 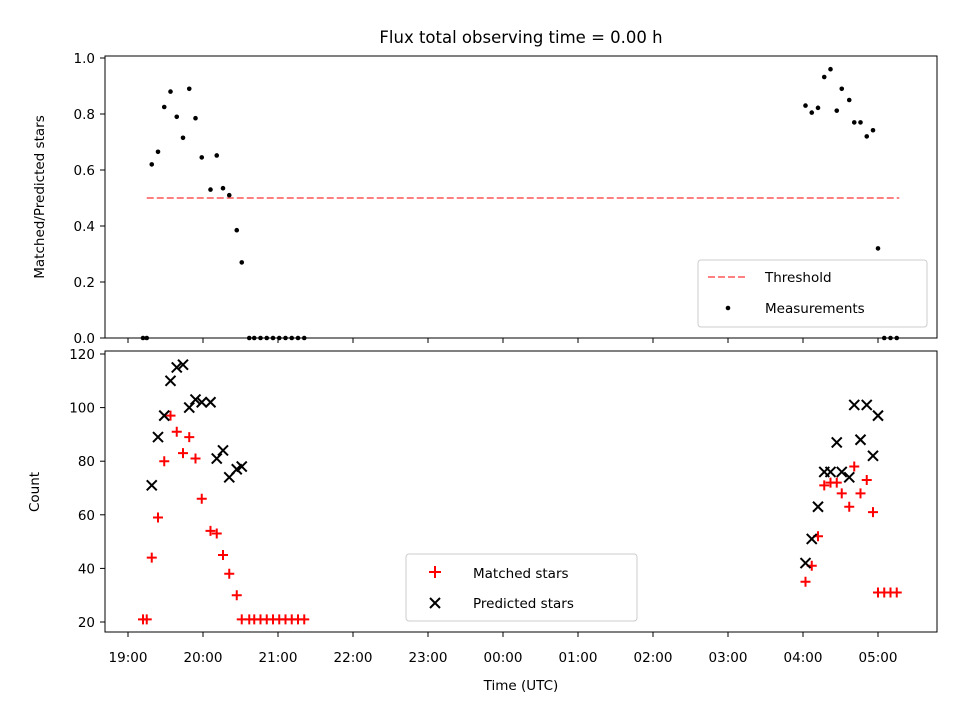 What do you see at coordinates (503, 658) in the screenshot?
I see `x-tick-label: 00:00` at bounding box center [503, 658].